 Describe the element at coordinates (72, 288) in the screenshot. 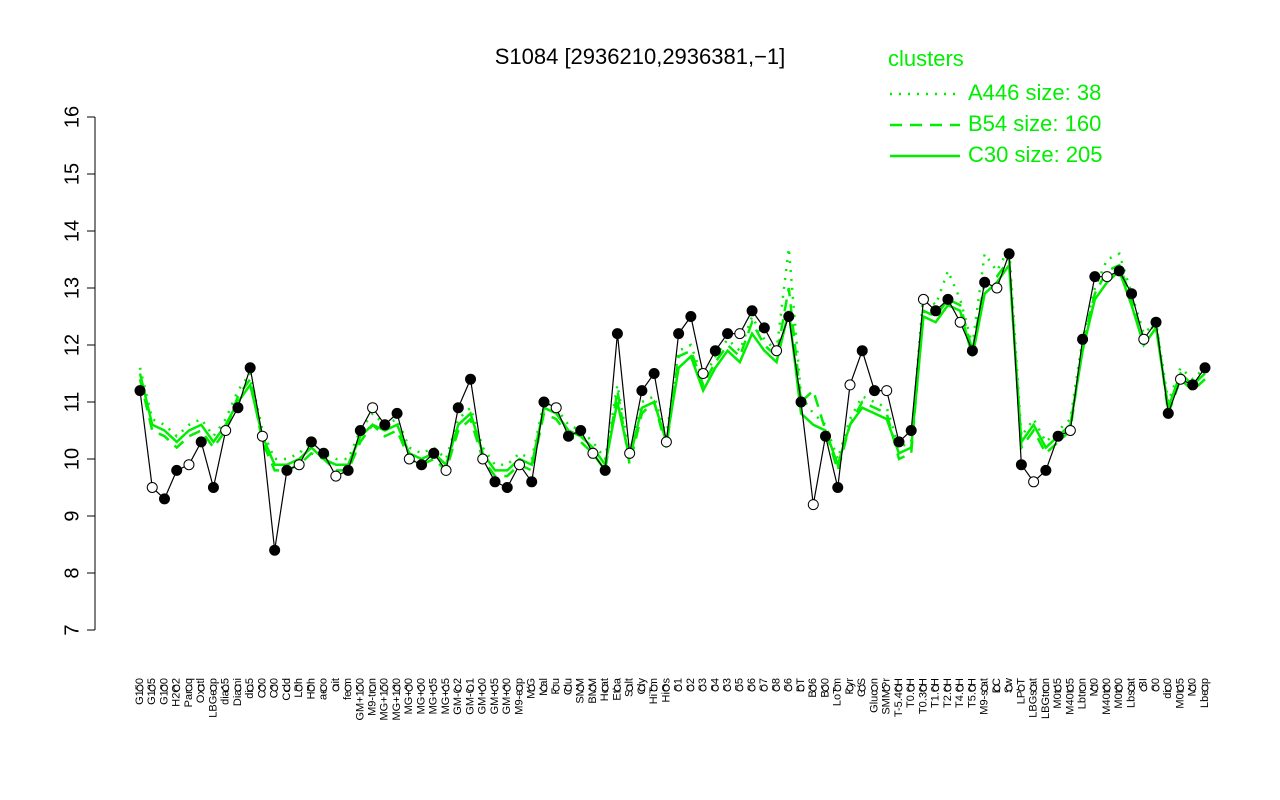

I see `y-tick-label: 13` at that location.